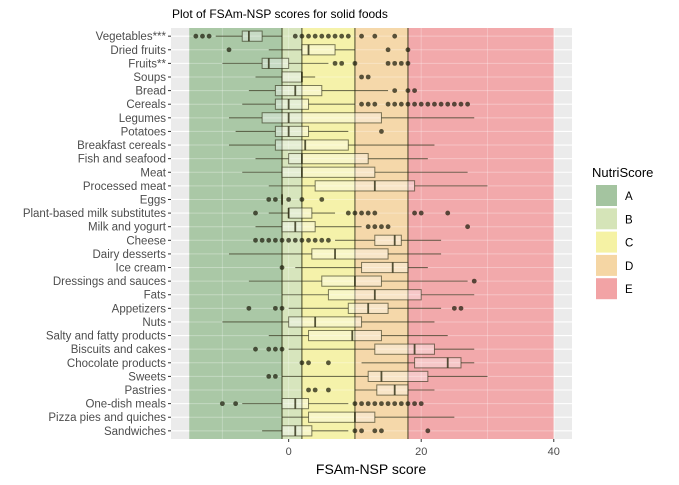 This screenshot has height=485, width=679. I want to click on y-tick-label: Biscuits and cakes, so click(118, 350).